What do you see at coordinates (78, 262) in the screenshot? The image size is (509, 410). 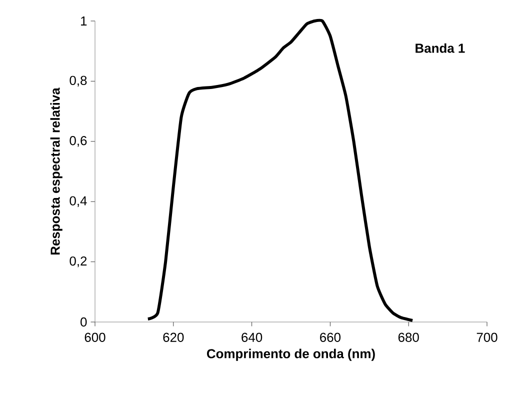 I see `y-tick-label: 0,2` at bounding box center [78, 262].